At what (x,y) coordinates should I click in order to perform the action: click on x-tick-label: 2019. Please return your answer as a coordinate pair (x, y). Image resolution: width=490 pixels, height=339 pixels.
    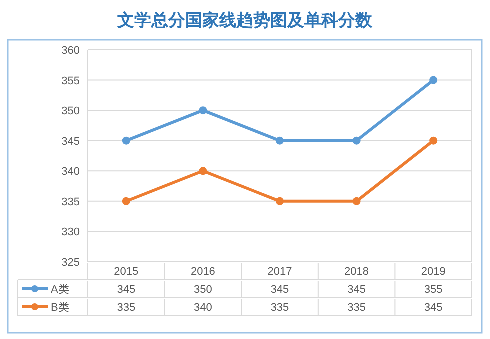
    Looking at the image, I should click on (433, 272).